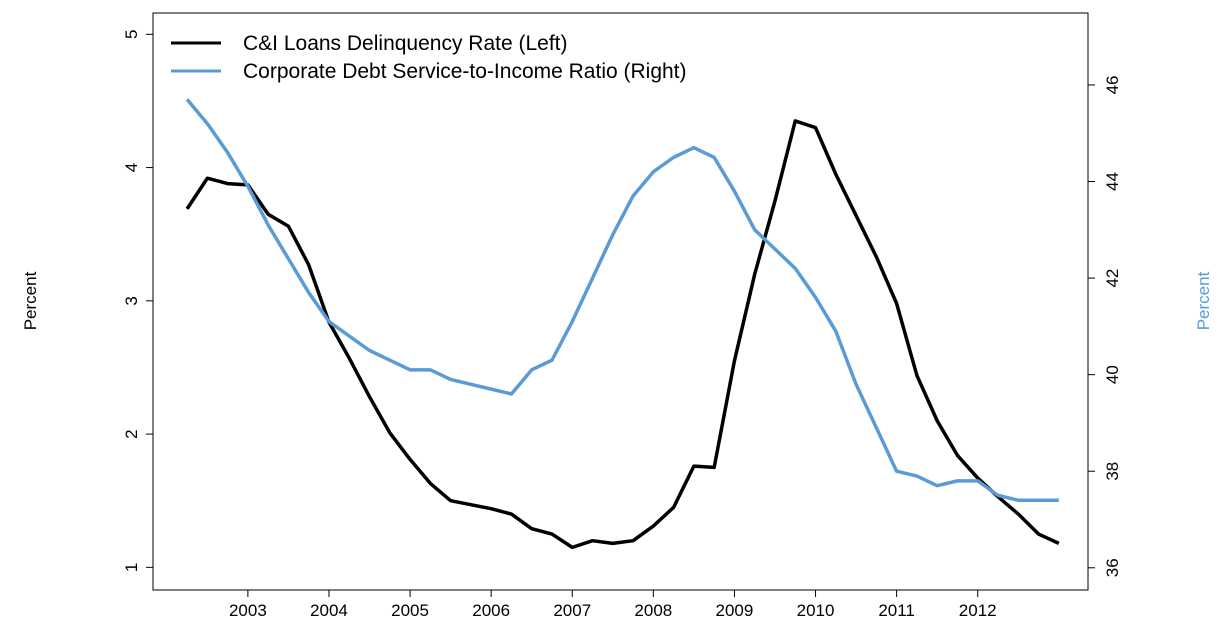  Describe the element at coordinates (735, 610) in the screenshot. I see `x-tick-label: 2009` at that location.